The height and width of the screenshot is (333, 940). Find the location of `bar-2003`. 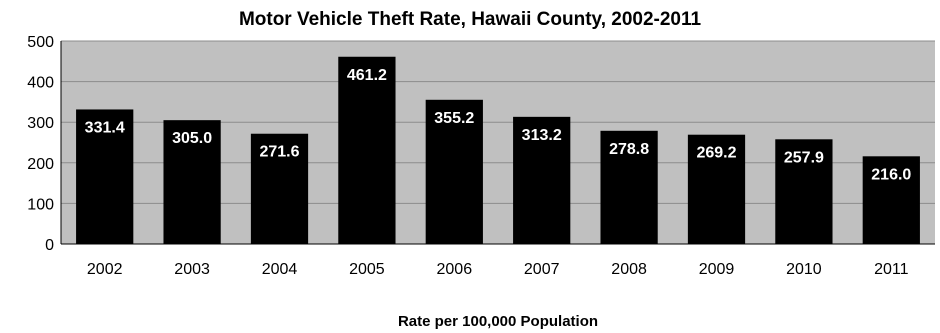

bar-2003 is located at coordinates (192, 182).